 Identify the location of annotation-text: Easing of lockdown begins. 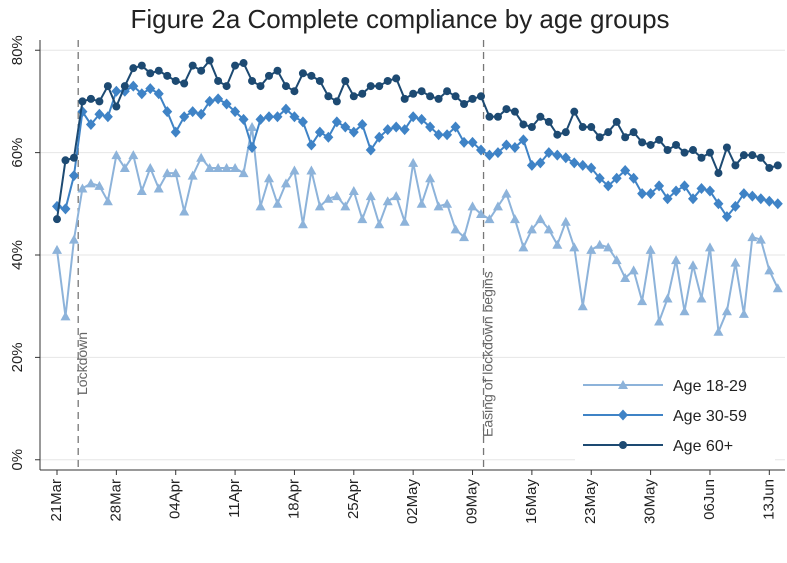
(488, 354).